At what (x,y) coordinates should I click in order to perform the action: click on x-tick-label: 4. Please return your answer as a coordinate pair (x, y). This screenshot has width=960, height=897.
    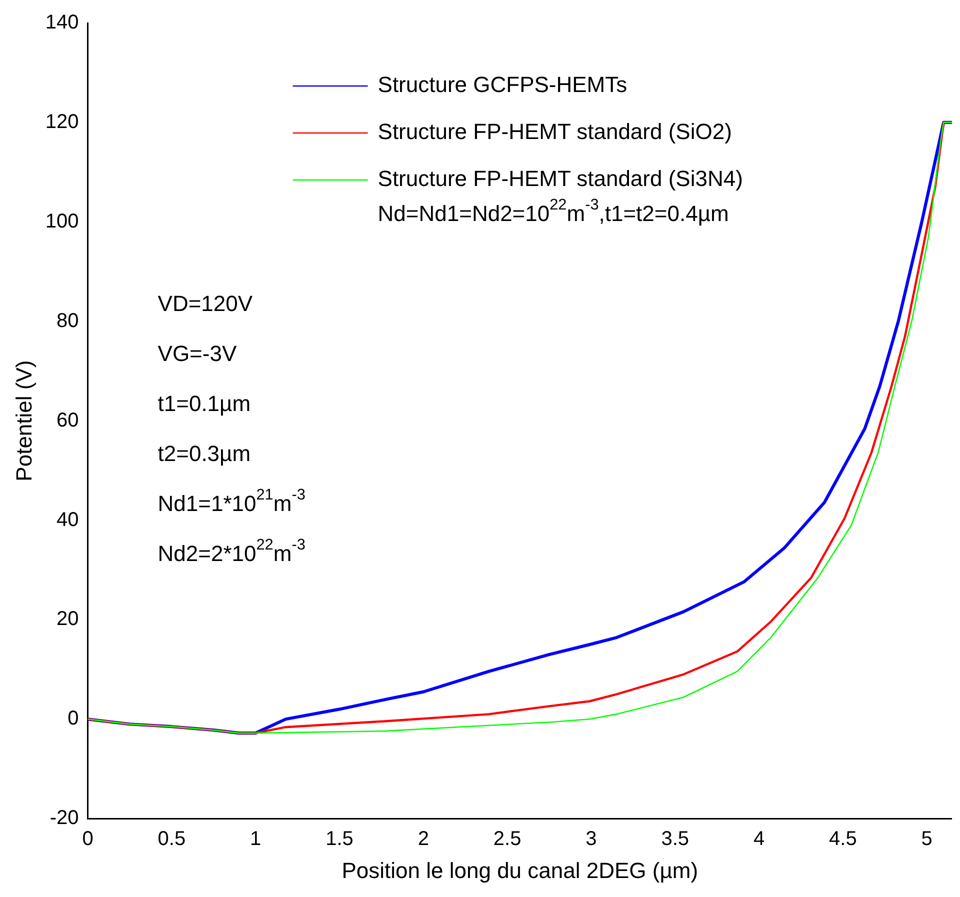
    Looking at the image, I should click on (759, 839).